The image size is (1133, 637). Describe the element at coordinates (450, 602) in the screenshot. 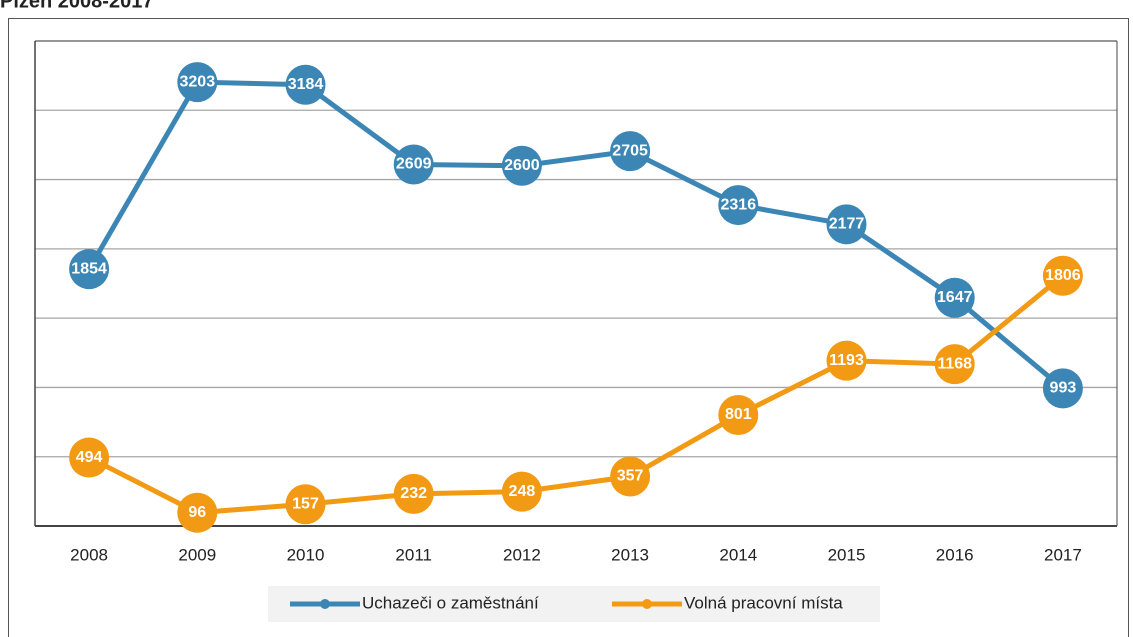

I see `legend-label: Uchazeči o zaměstnání` at that location.